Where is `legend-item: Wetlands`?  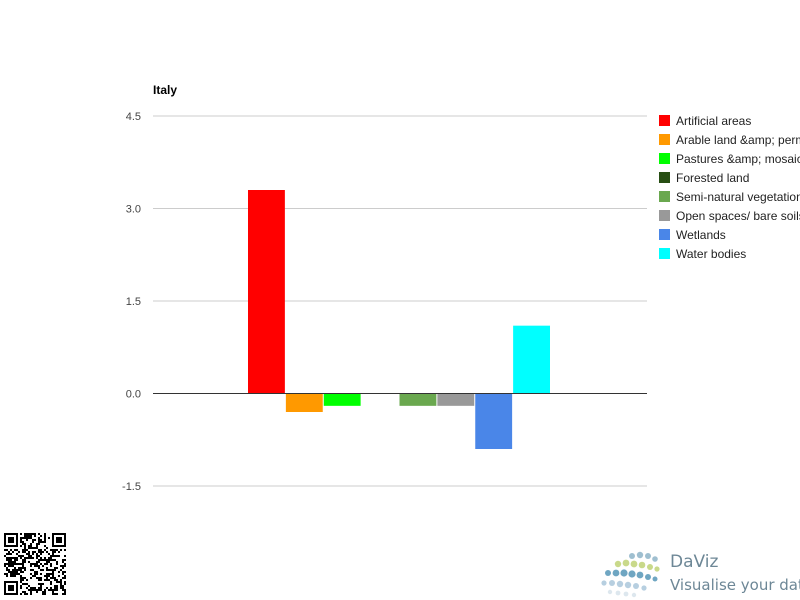
legend-item: Wetlands is located at coordinates (692, 235).